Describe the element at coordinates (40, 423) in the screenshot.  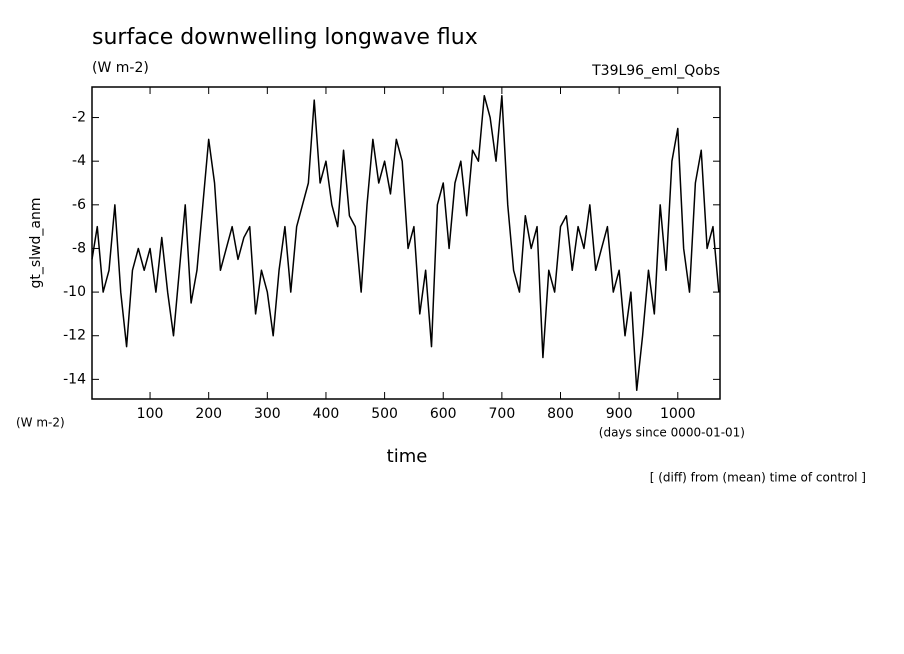
I see `units-bottom: (W m-2)` at that location.